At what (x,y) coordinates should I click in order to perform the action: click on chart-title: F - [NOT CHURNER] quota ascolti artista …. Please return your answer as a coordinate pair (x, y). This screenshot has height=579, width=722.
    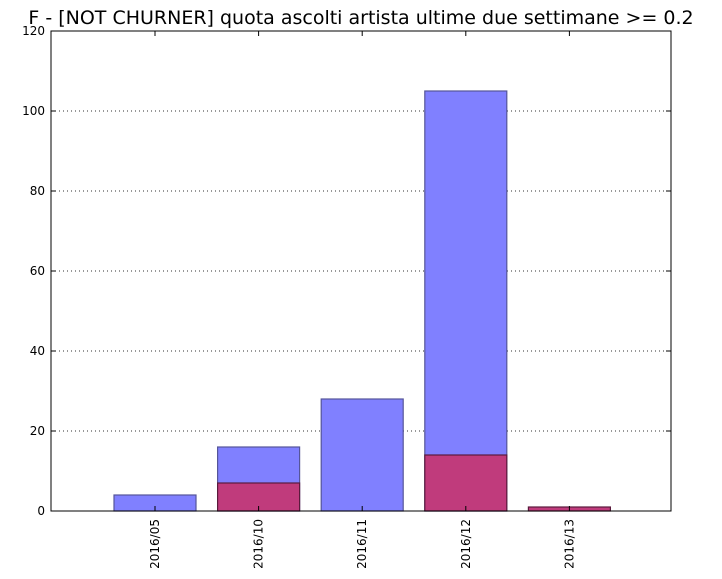
    Looking at the image, I should click on (360, 18).